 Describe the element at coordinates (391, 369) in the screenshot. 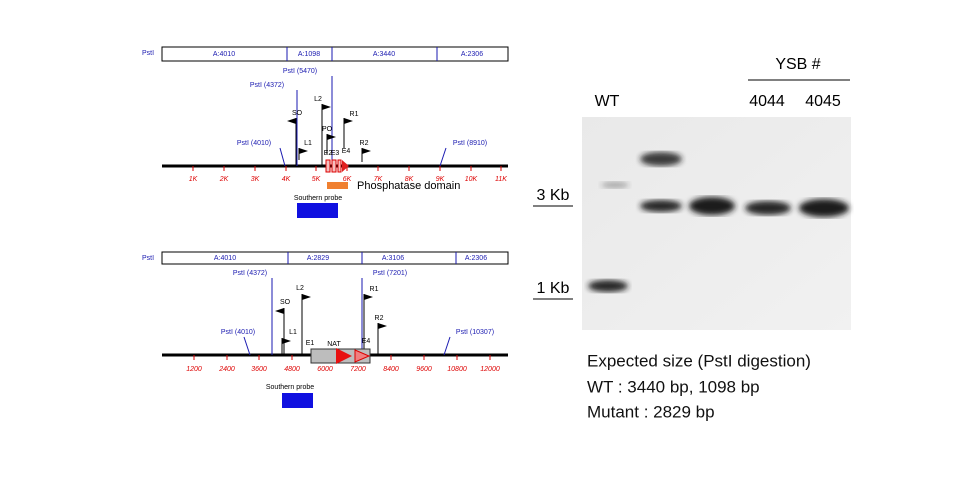

I see `scale-label: 8400` at that location.